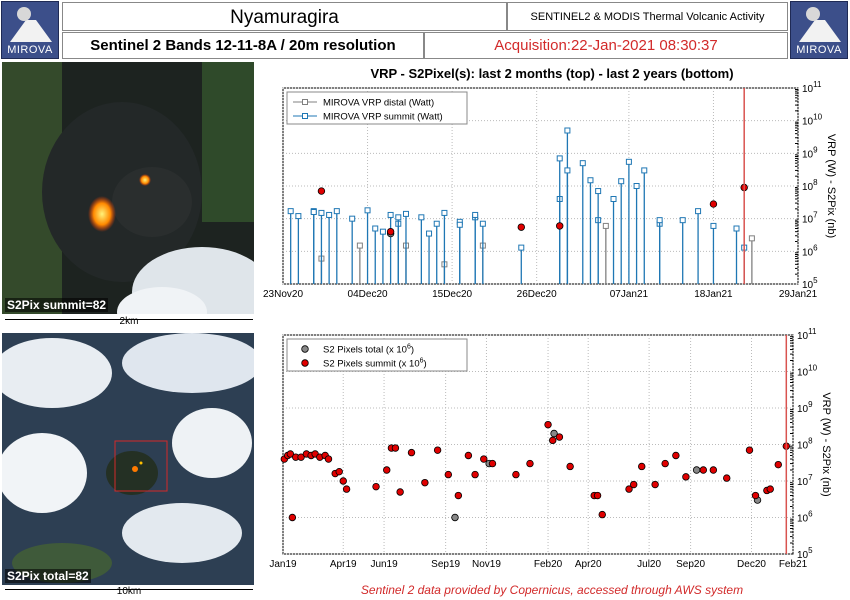 The height and width of the screenshot is (600, 850). Describe the element at coordinates (798, 294) in the screenshot. I see `x-tick-label: 29Jan21` at that location.